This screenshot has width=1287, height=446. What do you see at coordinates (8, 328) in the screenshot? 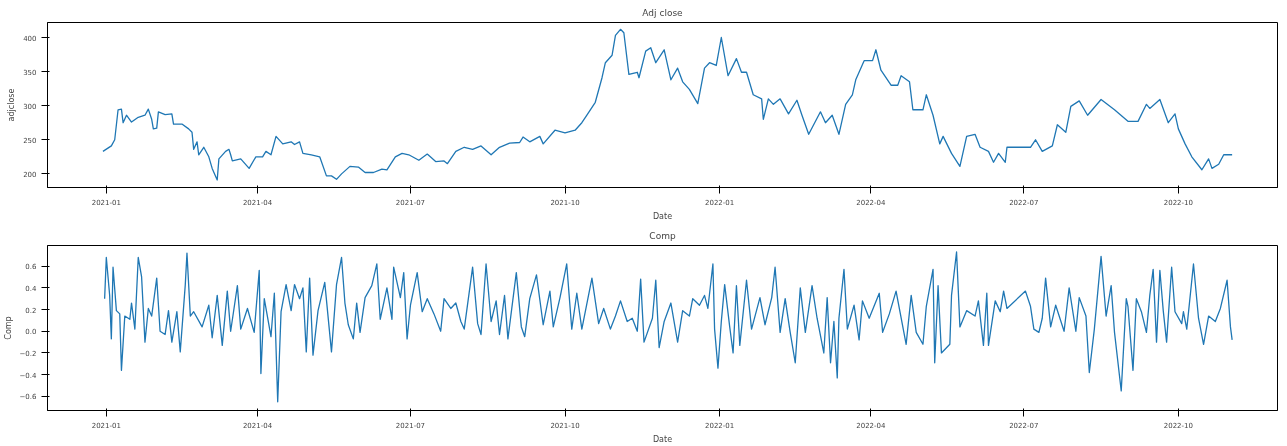
I see `y-axis-title: Comp` at bounding box center [8, 328].